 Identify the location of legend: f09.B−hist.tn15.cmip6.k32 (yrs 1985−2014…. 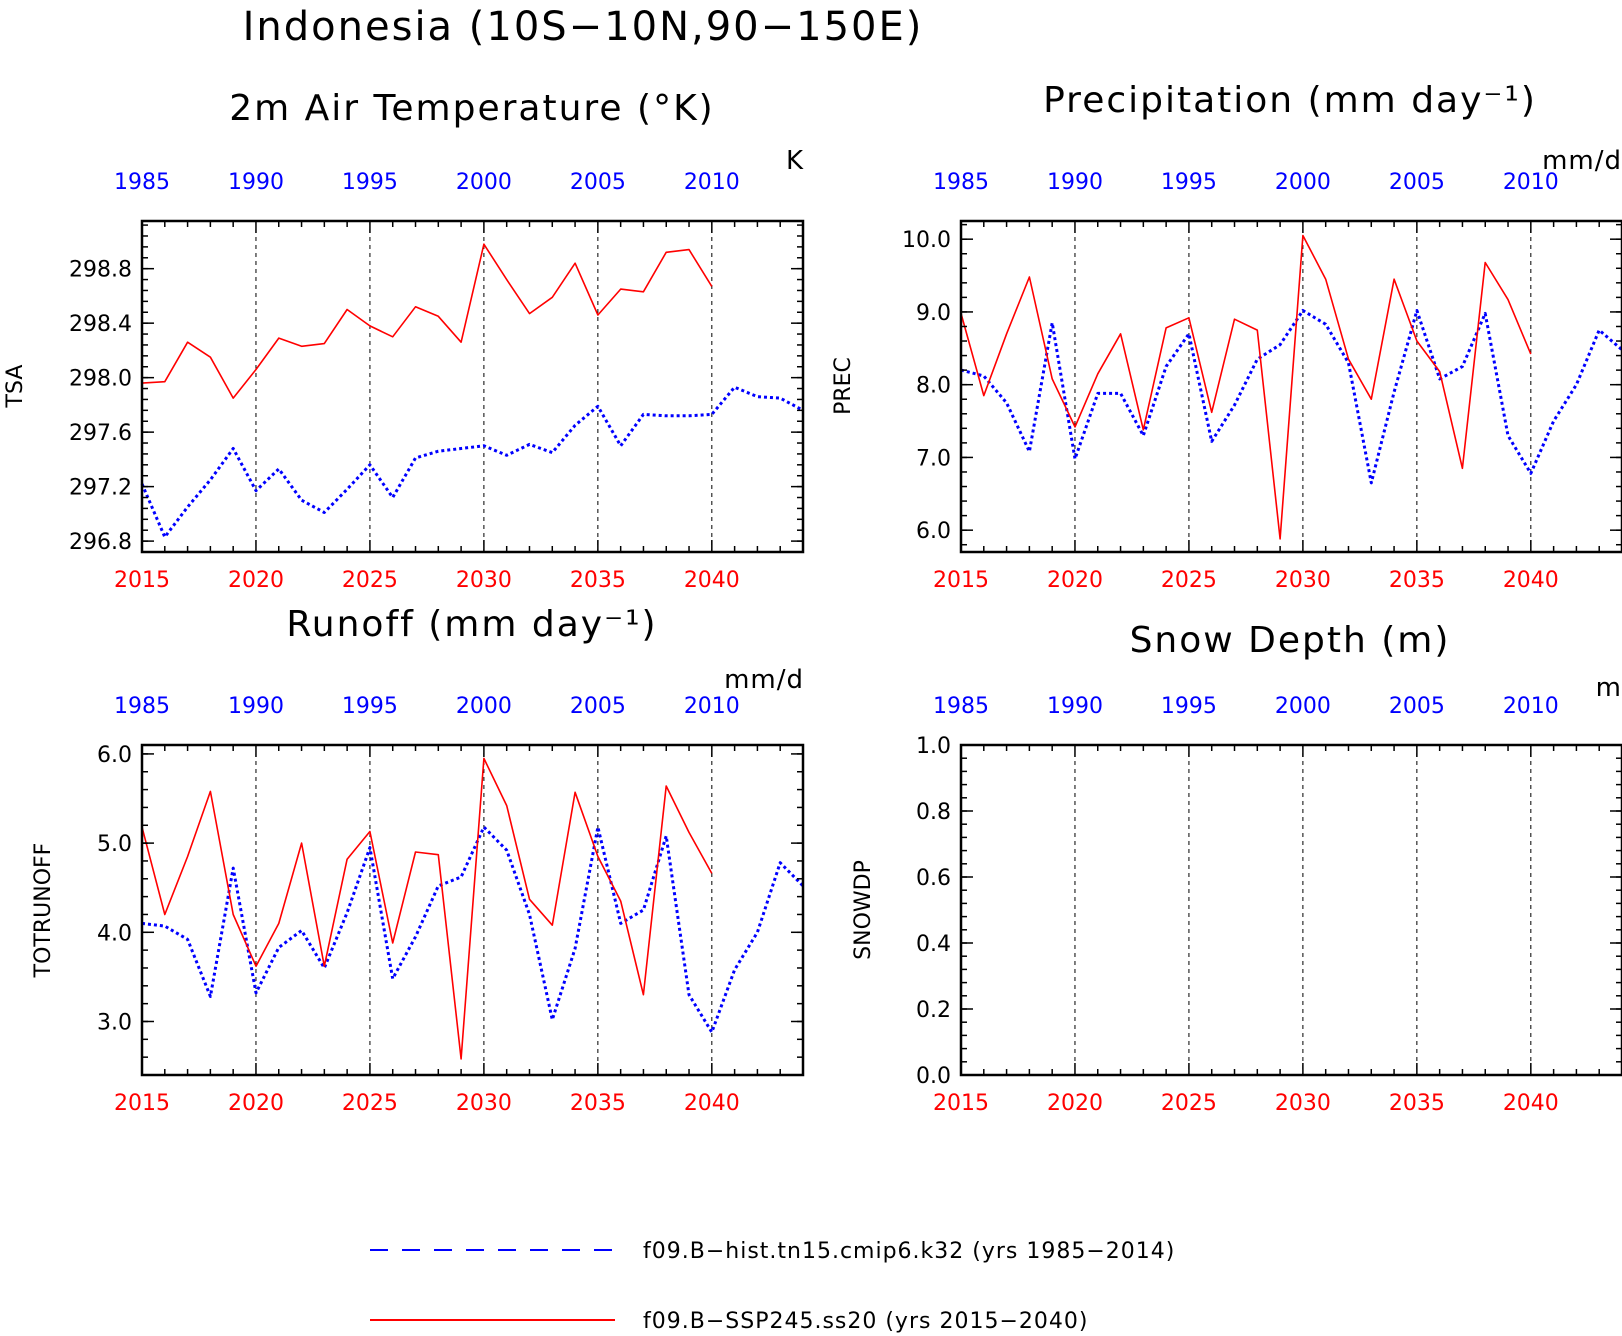
(772, 1286).